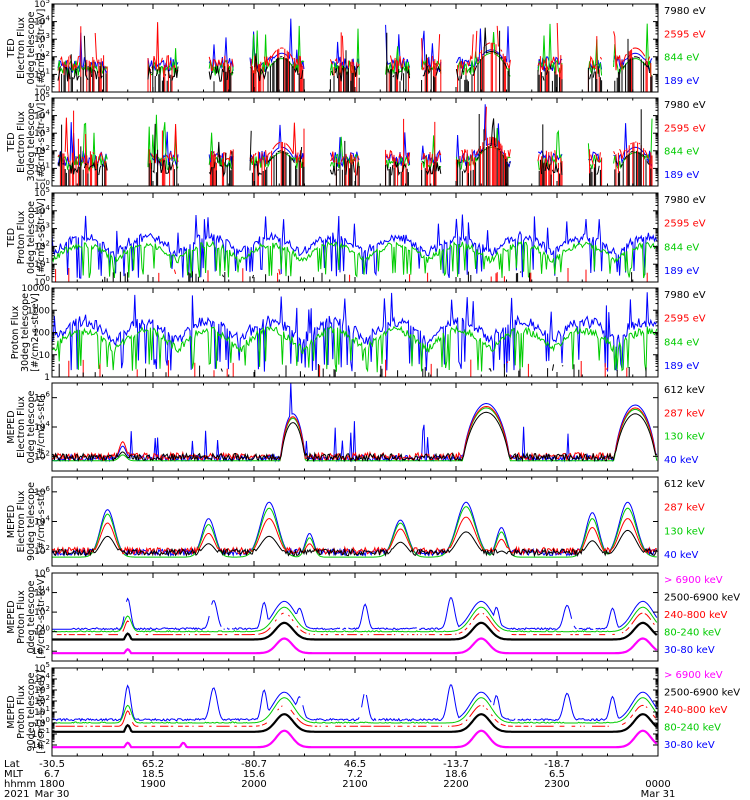 Image resolution: width=750 pixels, height=800 pixels. Describe the element at coordinates (41, 334) in the screenshot. I see `y-tick-label: 100` at that location.